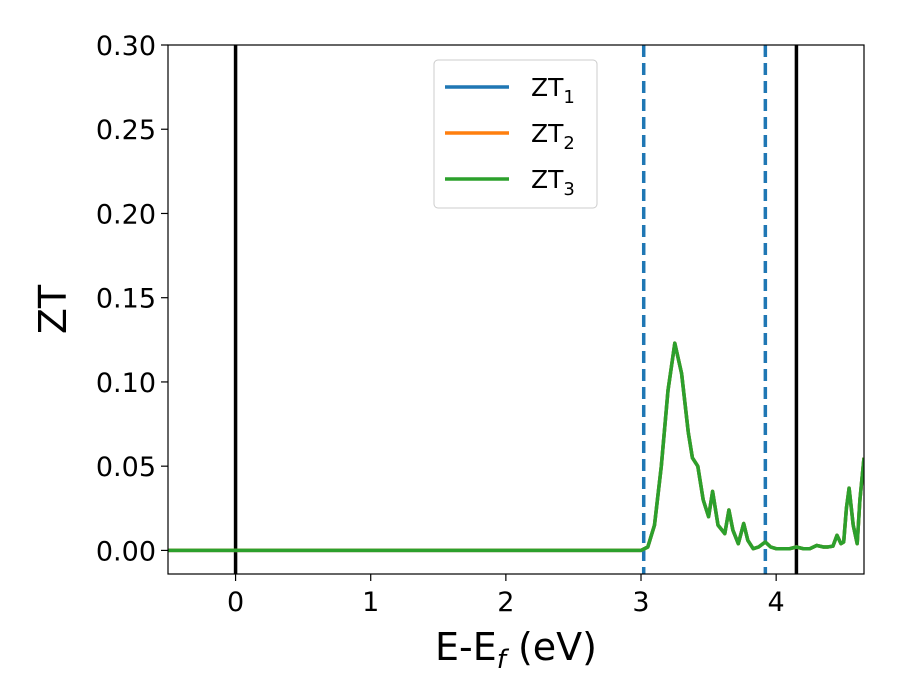 This screenshot has width=900, height=700. Describe the element at coordinates (551, 647) in the screenshot. I see `x-axis-label-unit: (eV)` at that location.